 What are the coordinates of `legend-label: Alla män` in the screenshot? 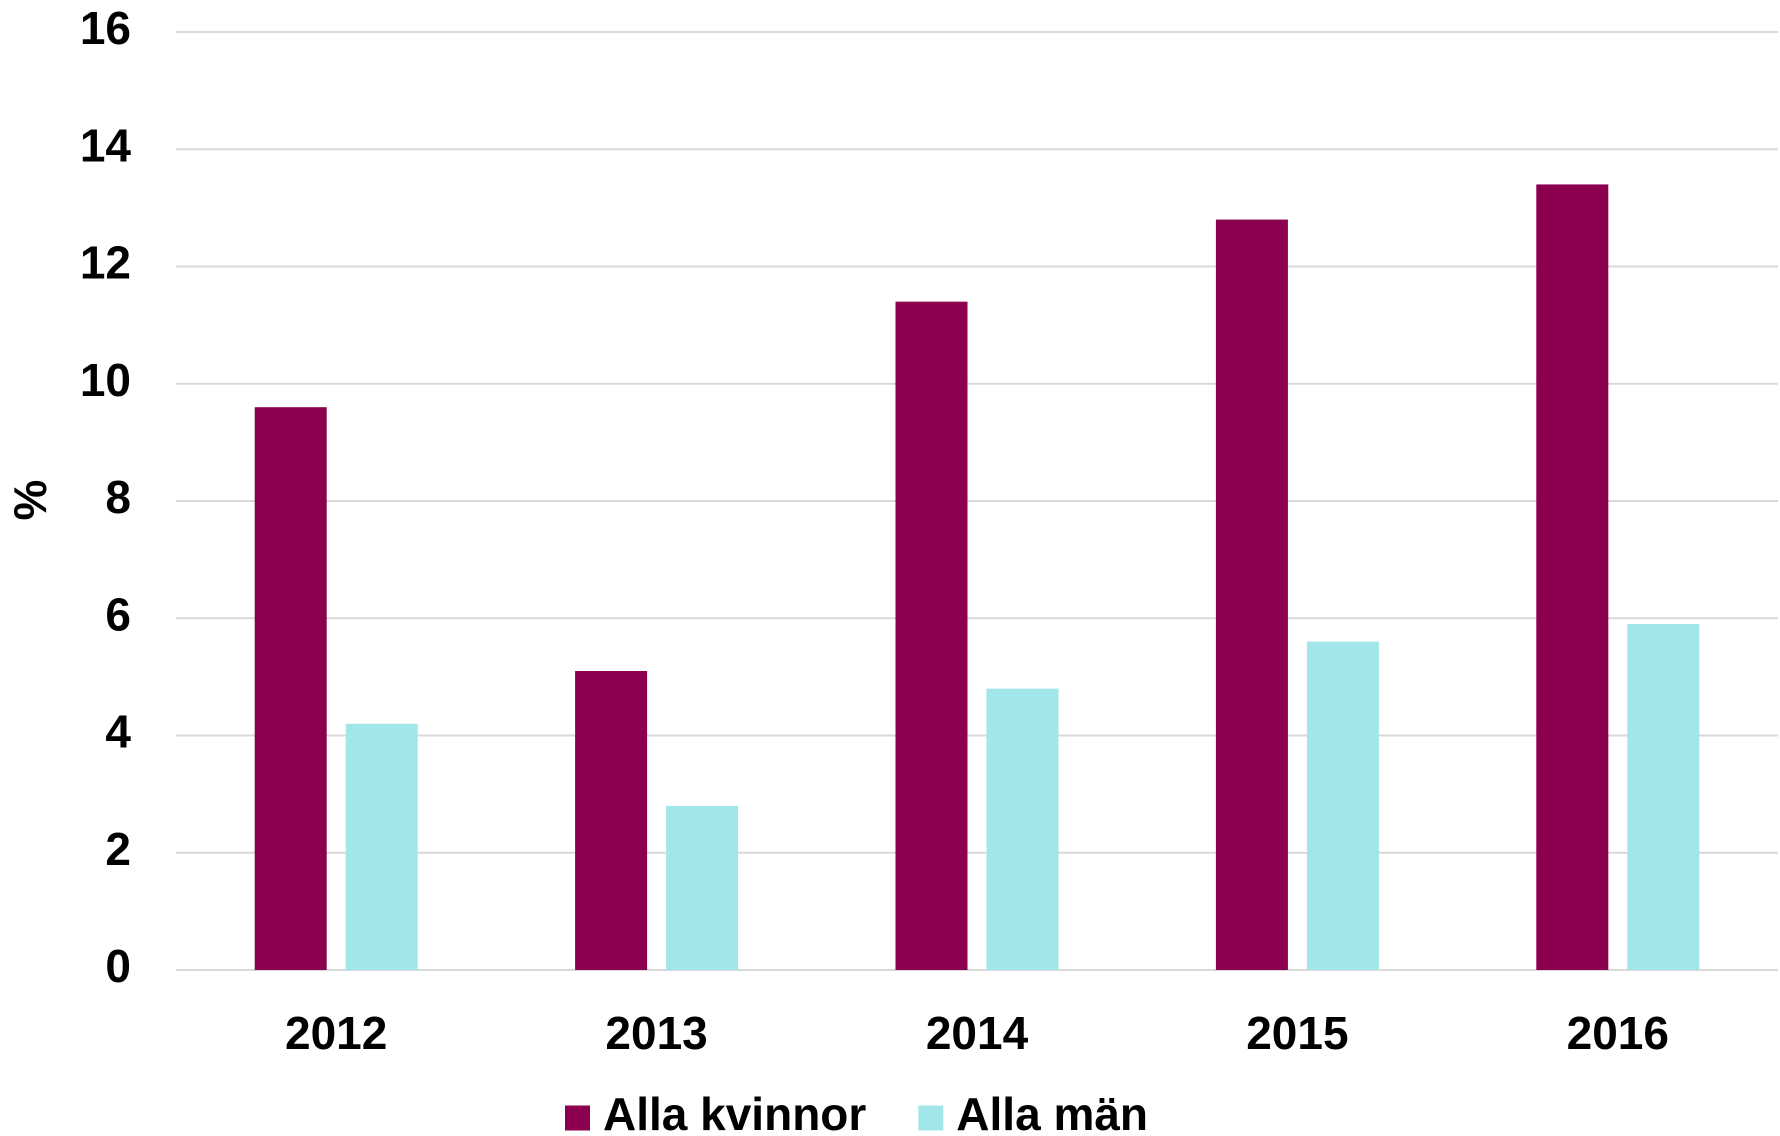 It's located at (1052, 1112).